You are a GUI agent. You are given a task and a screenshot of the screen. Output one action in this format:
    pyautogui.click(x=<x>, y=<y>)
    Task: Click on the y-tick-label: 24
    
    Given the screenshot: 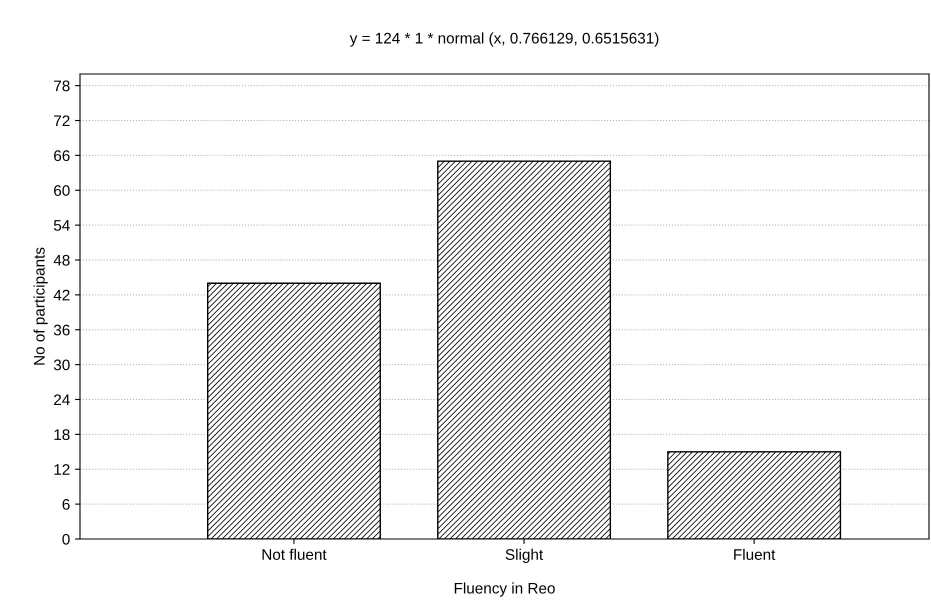 What is the action you would take?
    pyautogui.click(x=62, y=400)
    